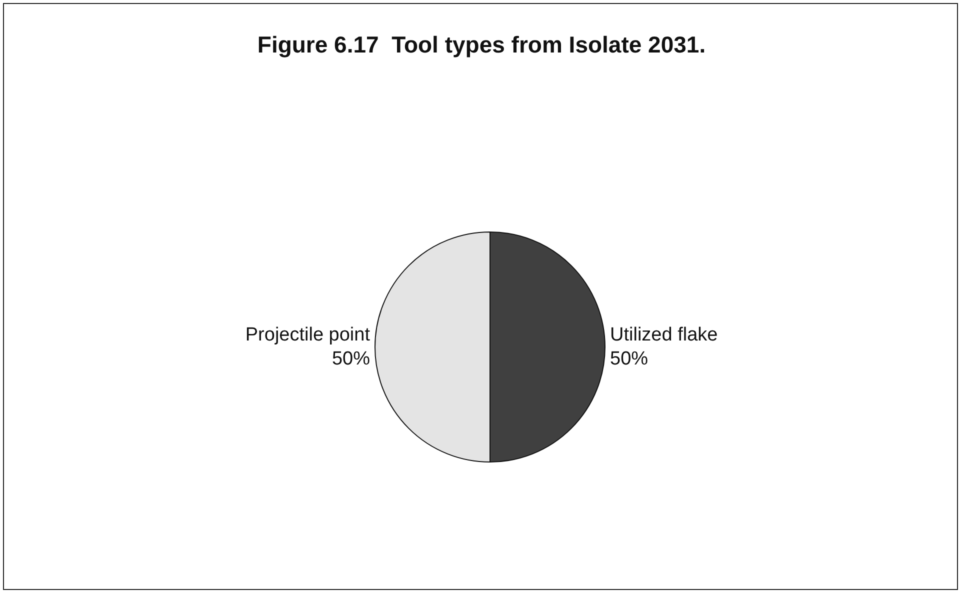  What do you see at coordinates (481, 45) in the screenshot?
I see `chart-title: Figure 6.17 Tool types from Isolate 2031.` at bounding box center [481, 45].